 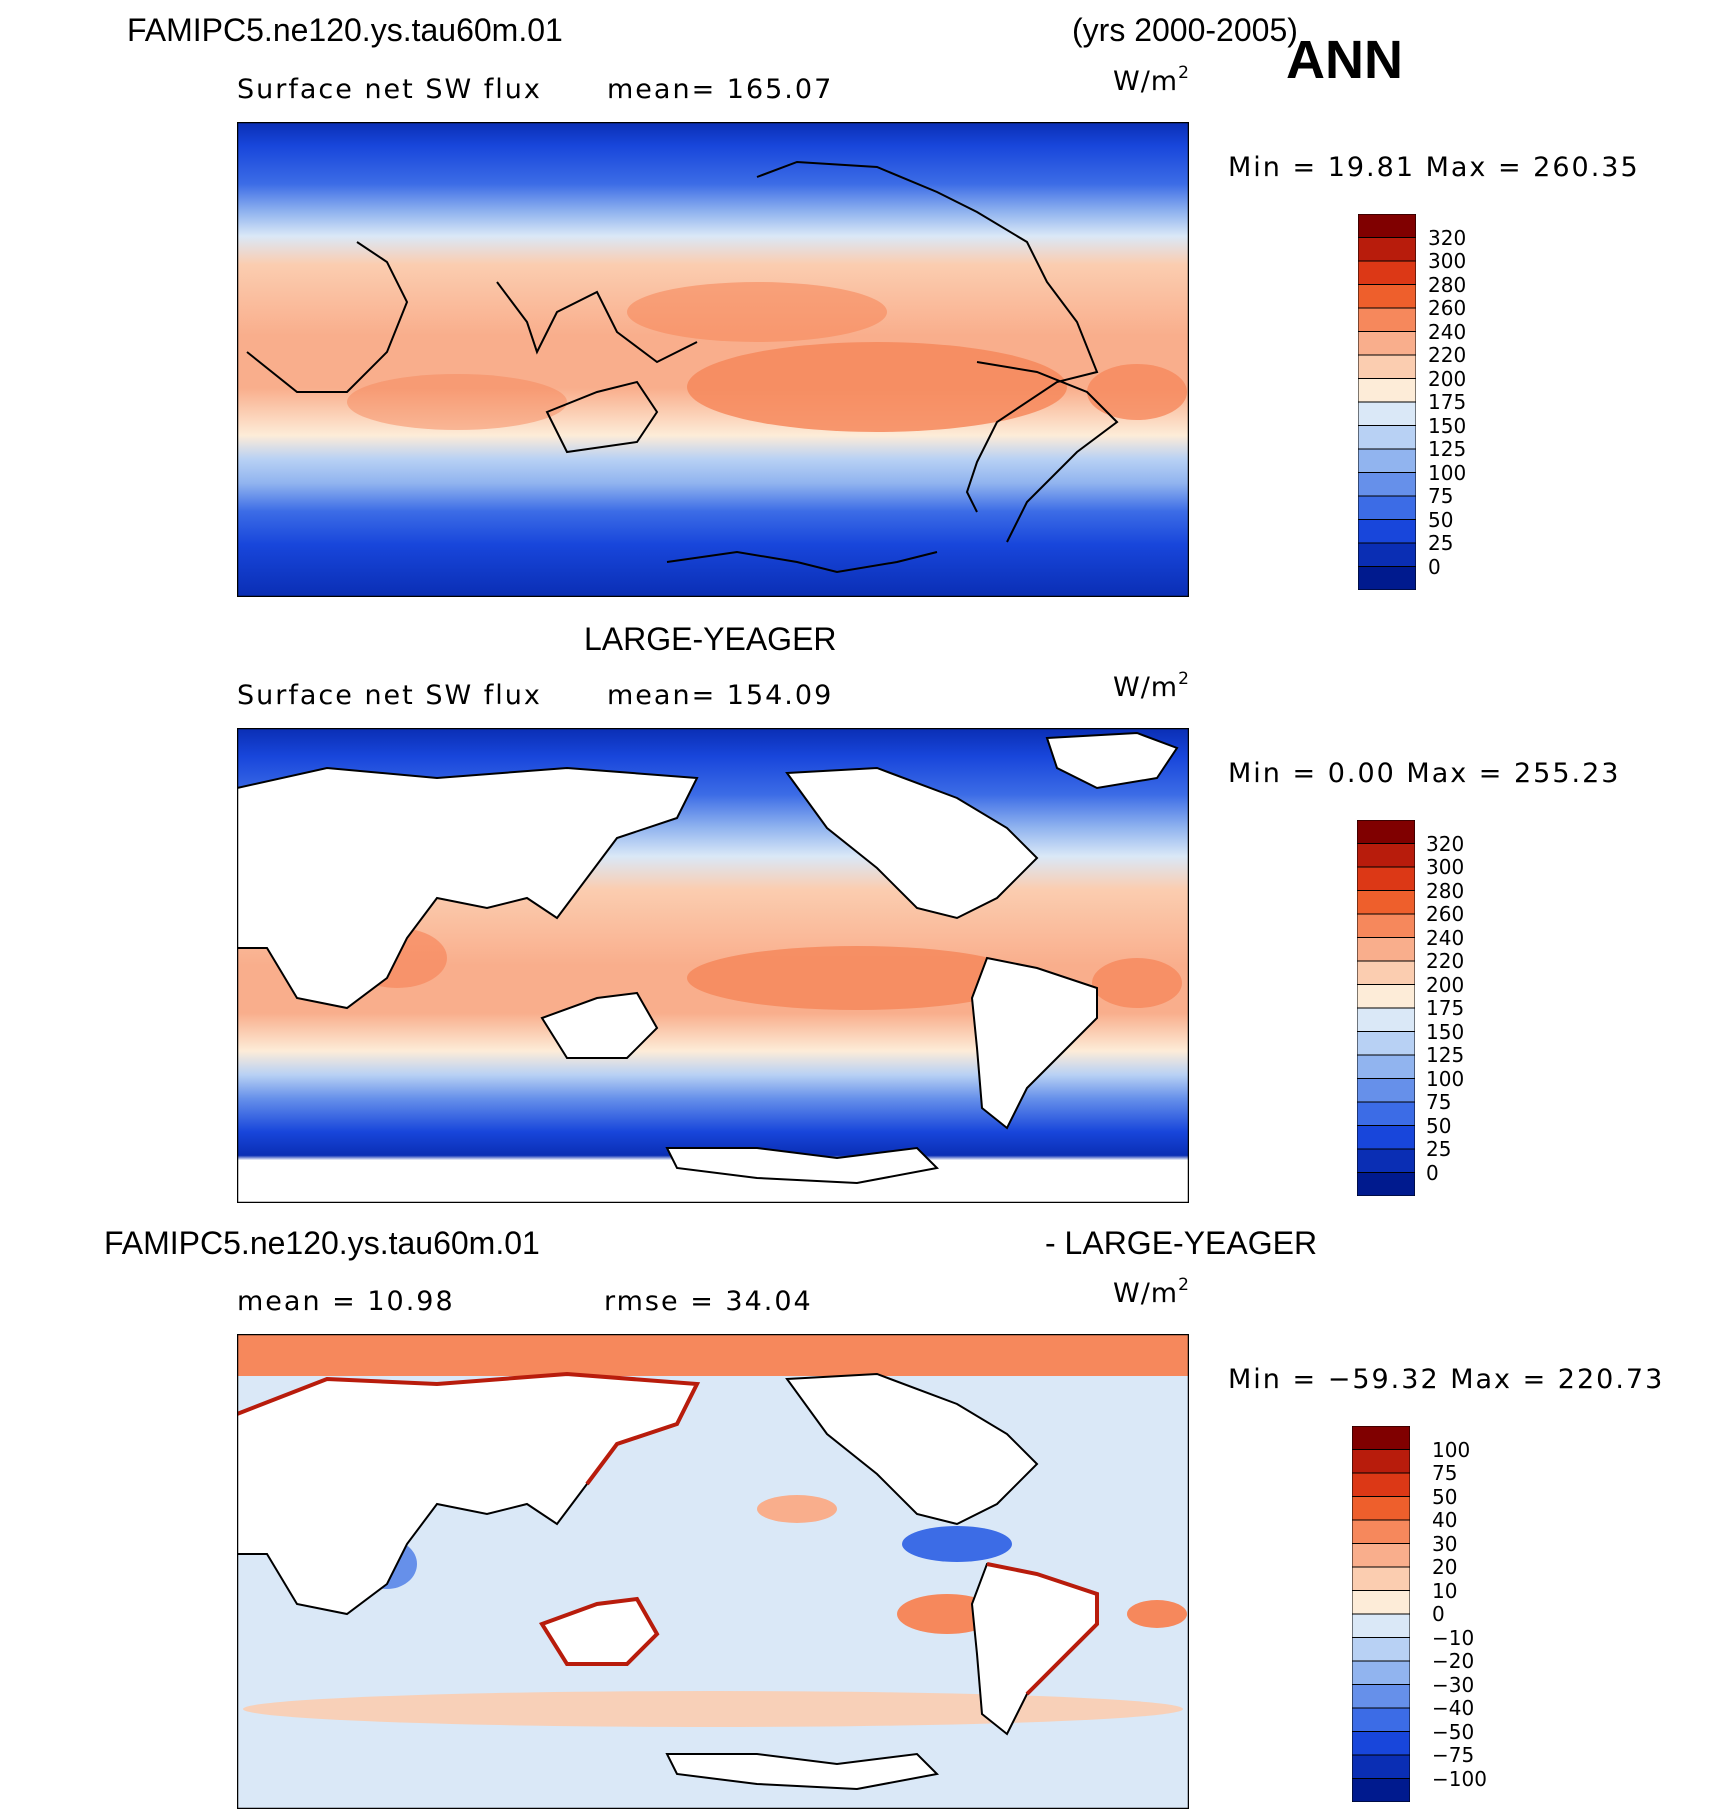 I want to click on colorbar-level-label: 300, so click(x=1445, y=867).